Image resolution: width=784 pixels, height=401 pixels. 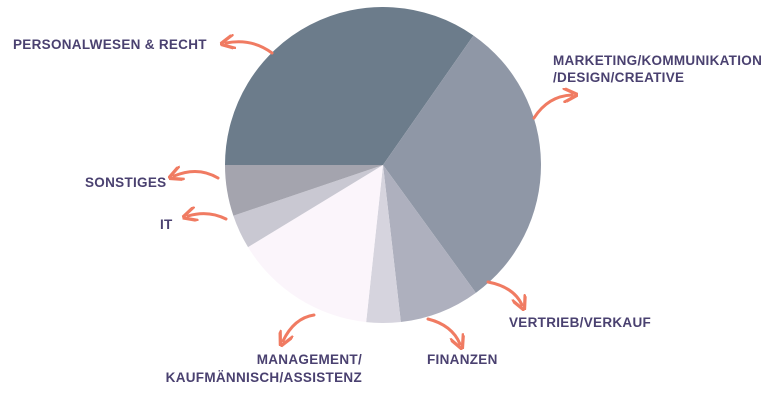 What do you see at coordinates (349, 86) in the screenshot?
I see `pie-slice-personalwesen-recht` at bounding box center [349, 86].